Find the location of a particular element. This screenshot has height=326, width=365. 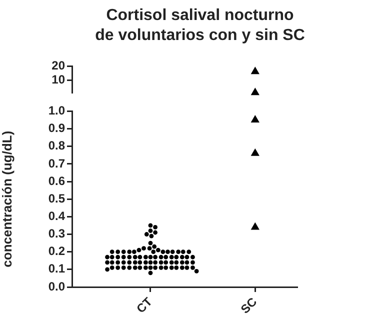

y-tick-label: 0.5 is located at coordinates (57, 198).